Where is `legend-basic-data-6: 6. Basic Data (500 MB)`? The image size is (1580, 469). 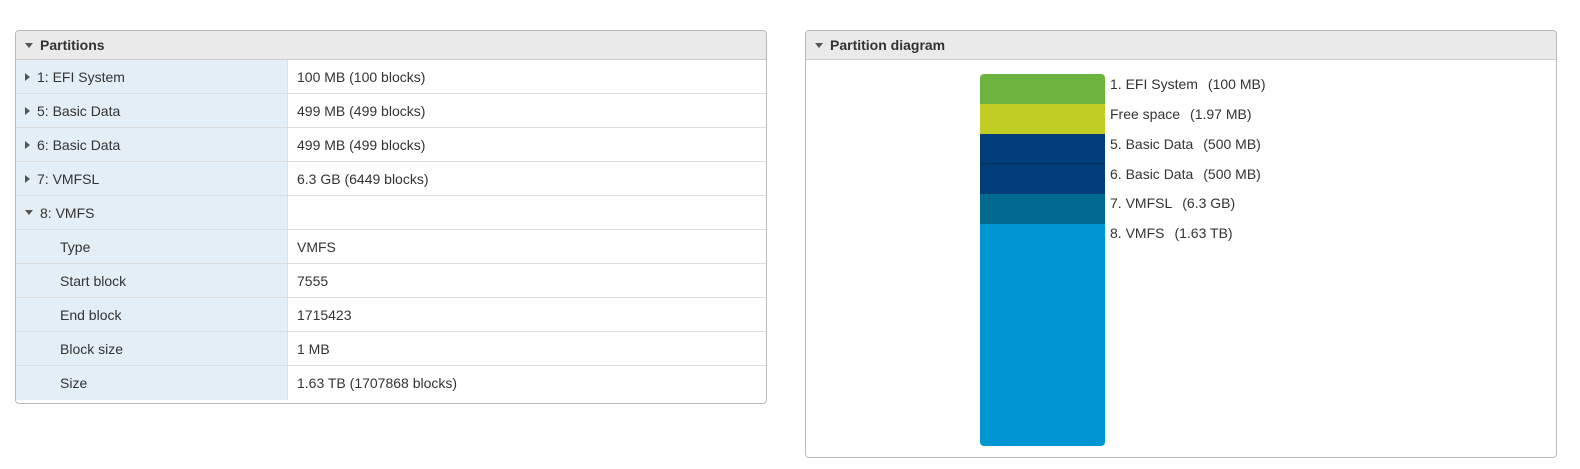 legend-basic-data-6: 6. Basic Data (500 MB) is located at coordinates (1185, 174).